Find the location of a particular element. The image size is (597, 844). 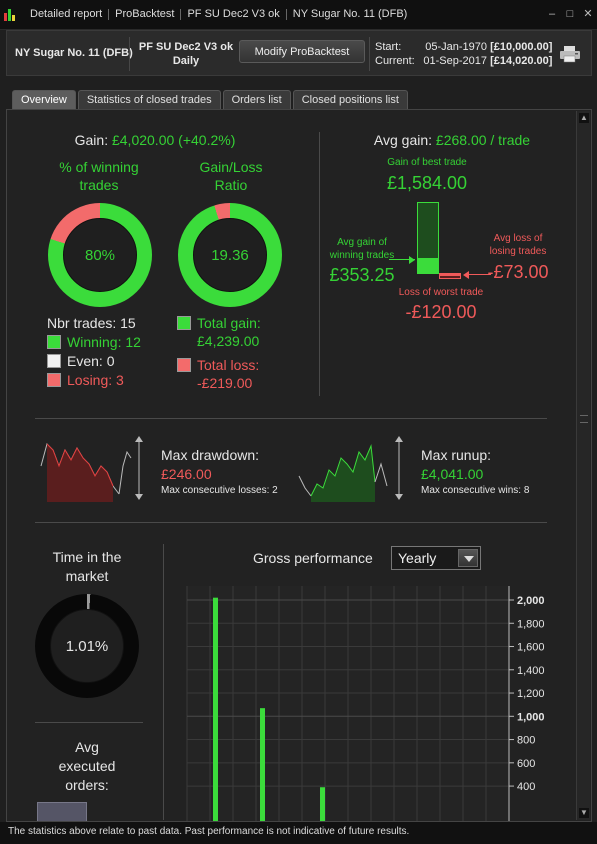

tab-orders-list: Orders list is located at coordinates (256, 100).